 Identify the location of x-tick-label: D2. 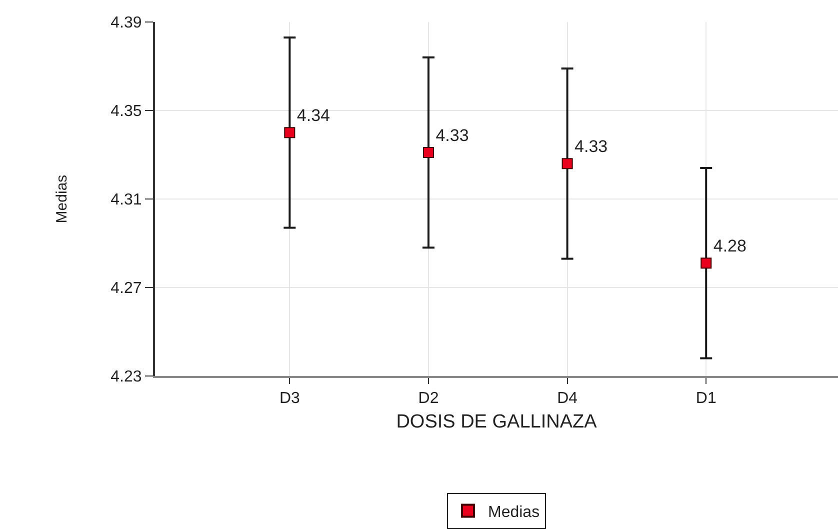
(428, 399).